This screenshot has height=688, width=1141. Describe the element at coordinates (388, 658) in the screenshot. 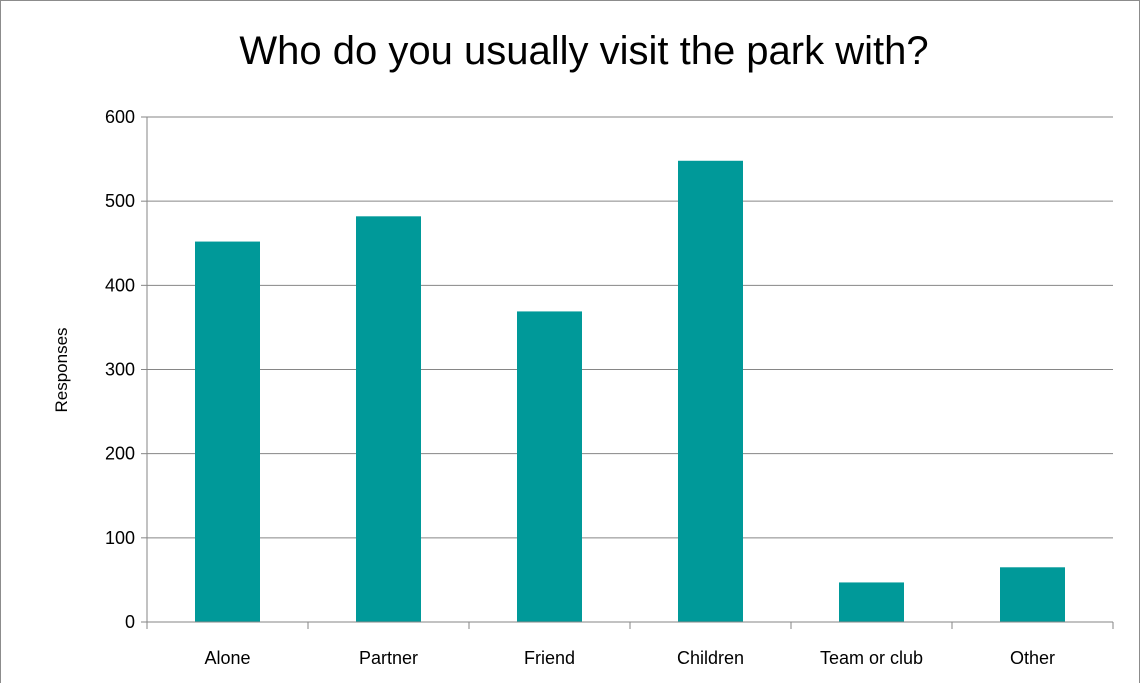

I see `x-tick-label: Partner` at that location.